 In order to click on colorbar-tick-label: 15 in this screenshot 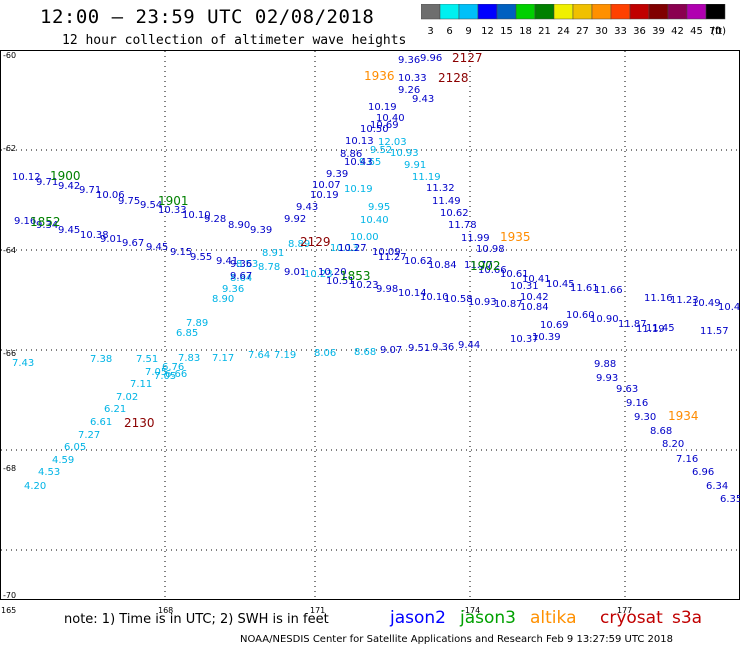, I will do `click(506, 31)`.